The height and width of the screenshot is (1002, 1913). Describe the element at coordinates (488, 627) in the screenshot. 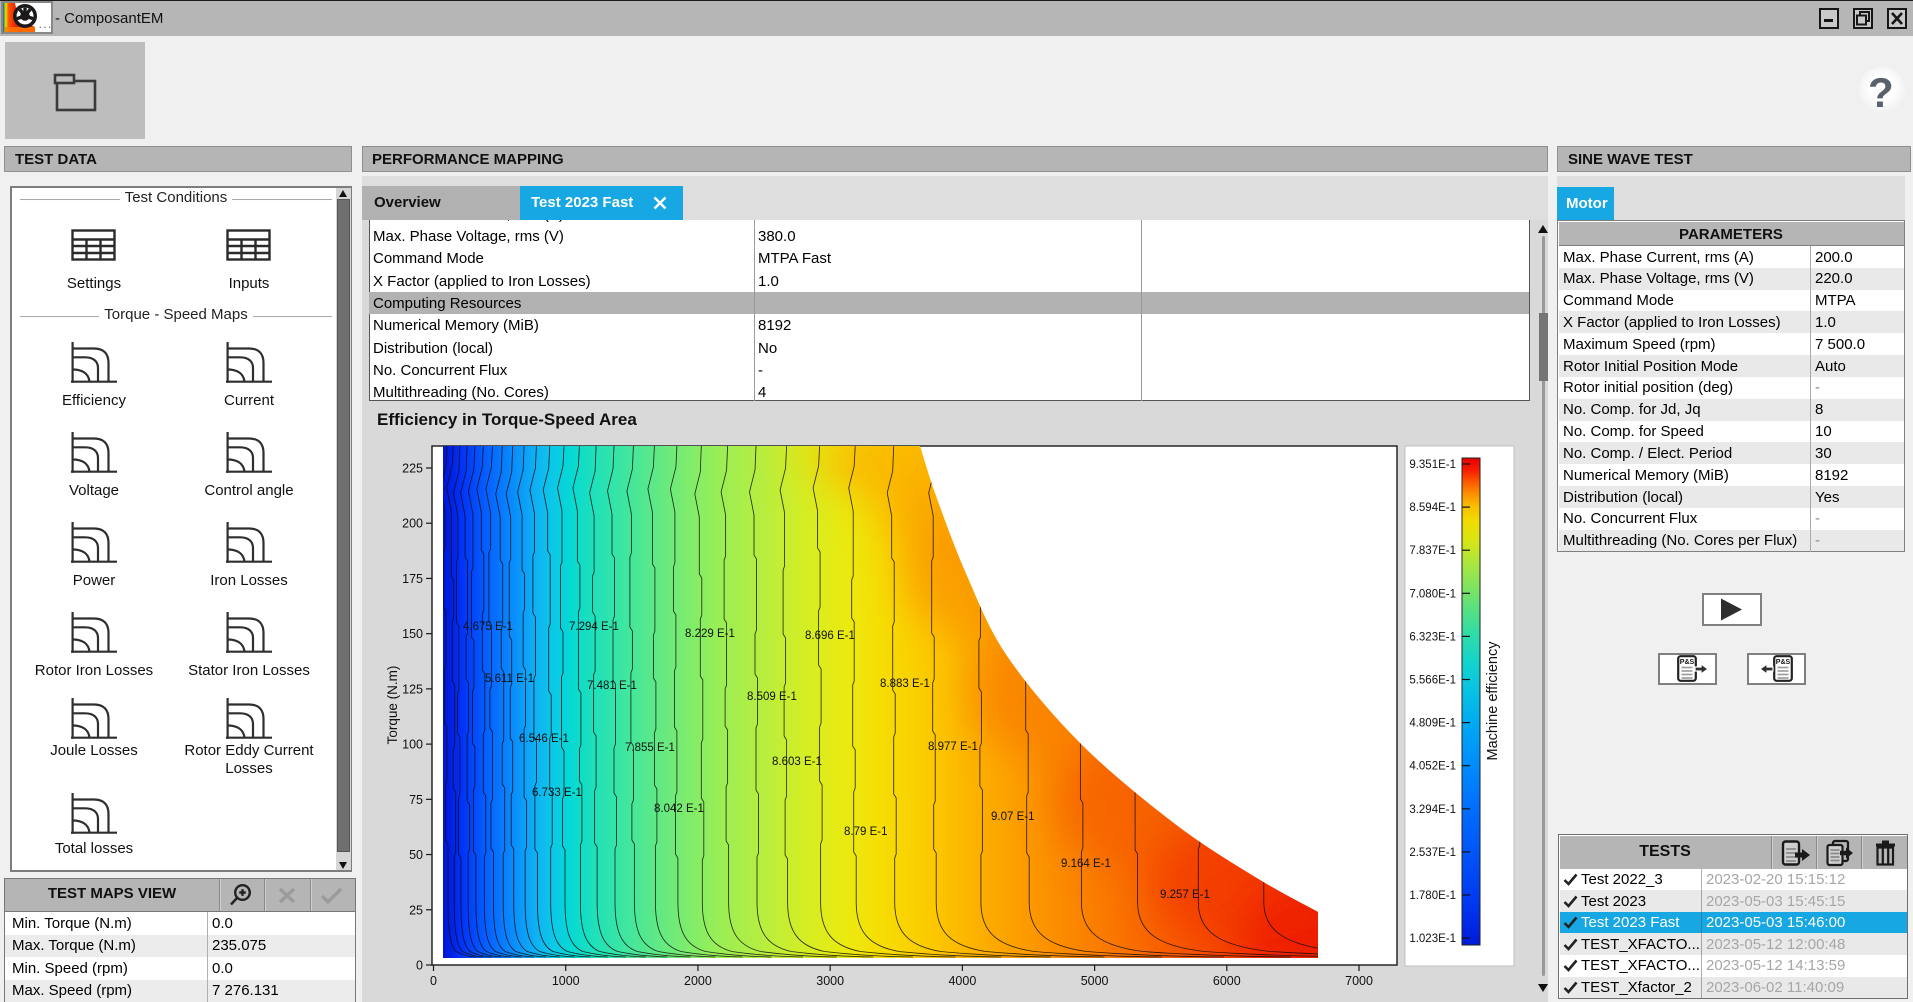

I see `svg-text: 4.675 E-1` at that location.